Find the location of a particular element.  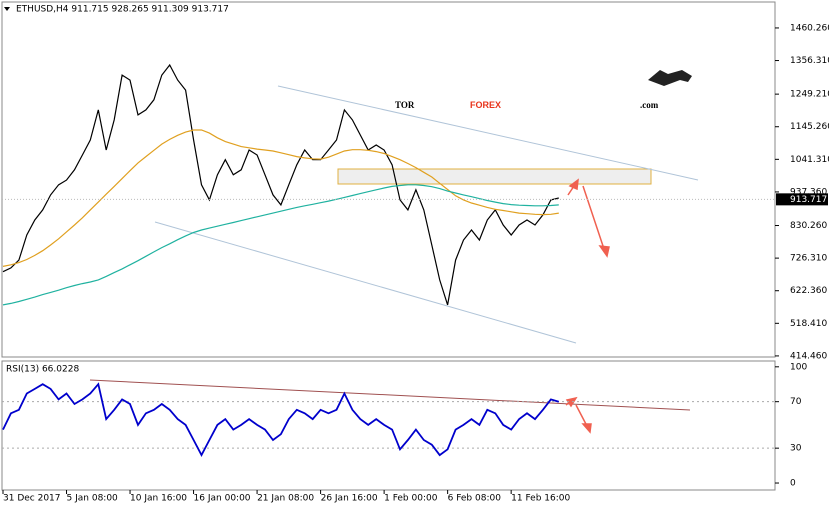

y-tick-label: 0 is located at coordinates (793, 484).